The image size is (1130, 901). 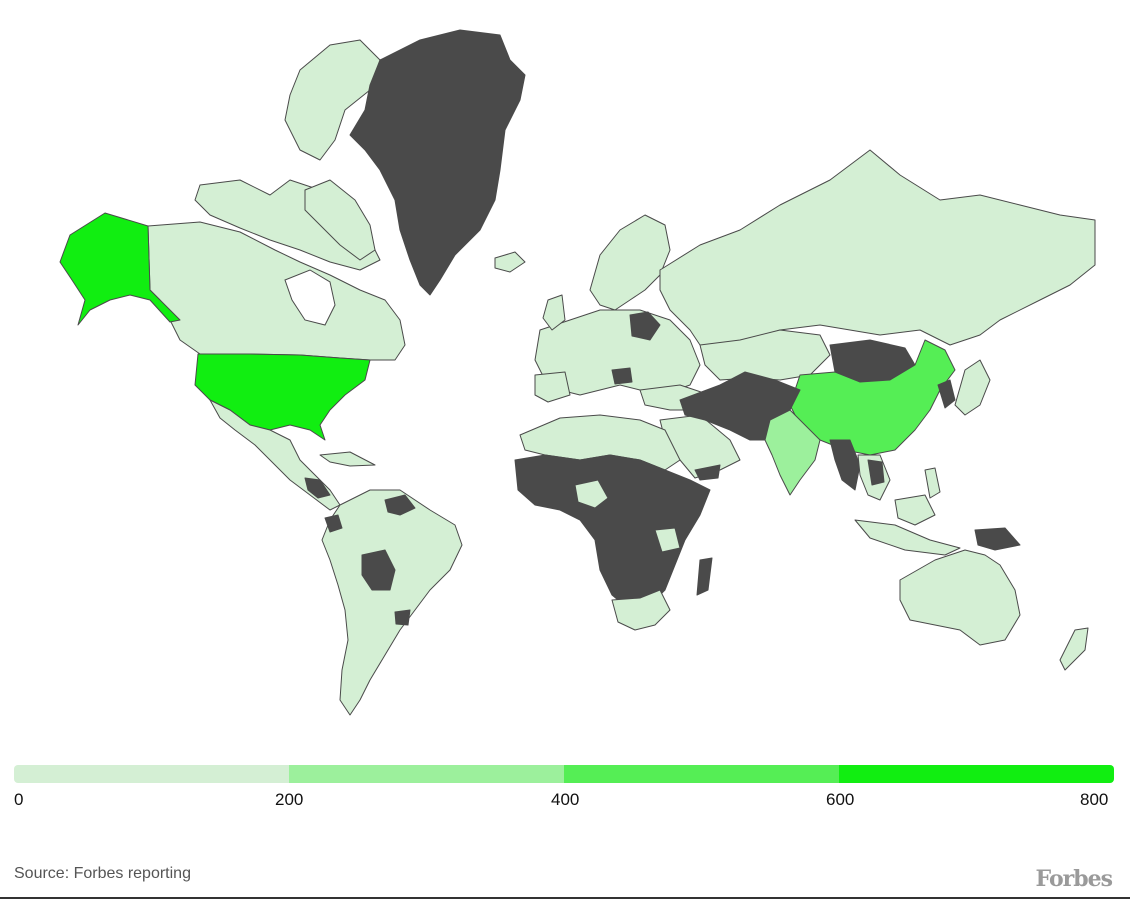 What do you see at coordinates (510, 262) in the screenshot?
I see `region-iceland` at bounding box center [510, 262].